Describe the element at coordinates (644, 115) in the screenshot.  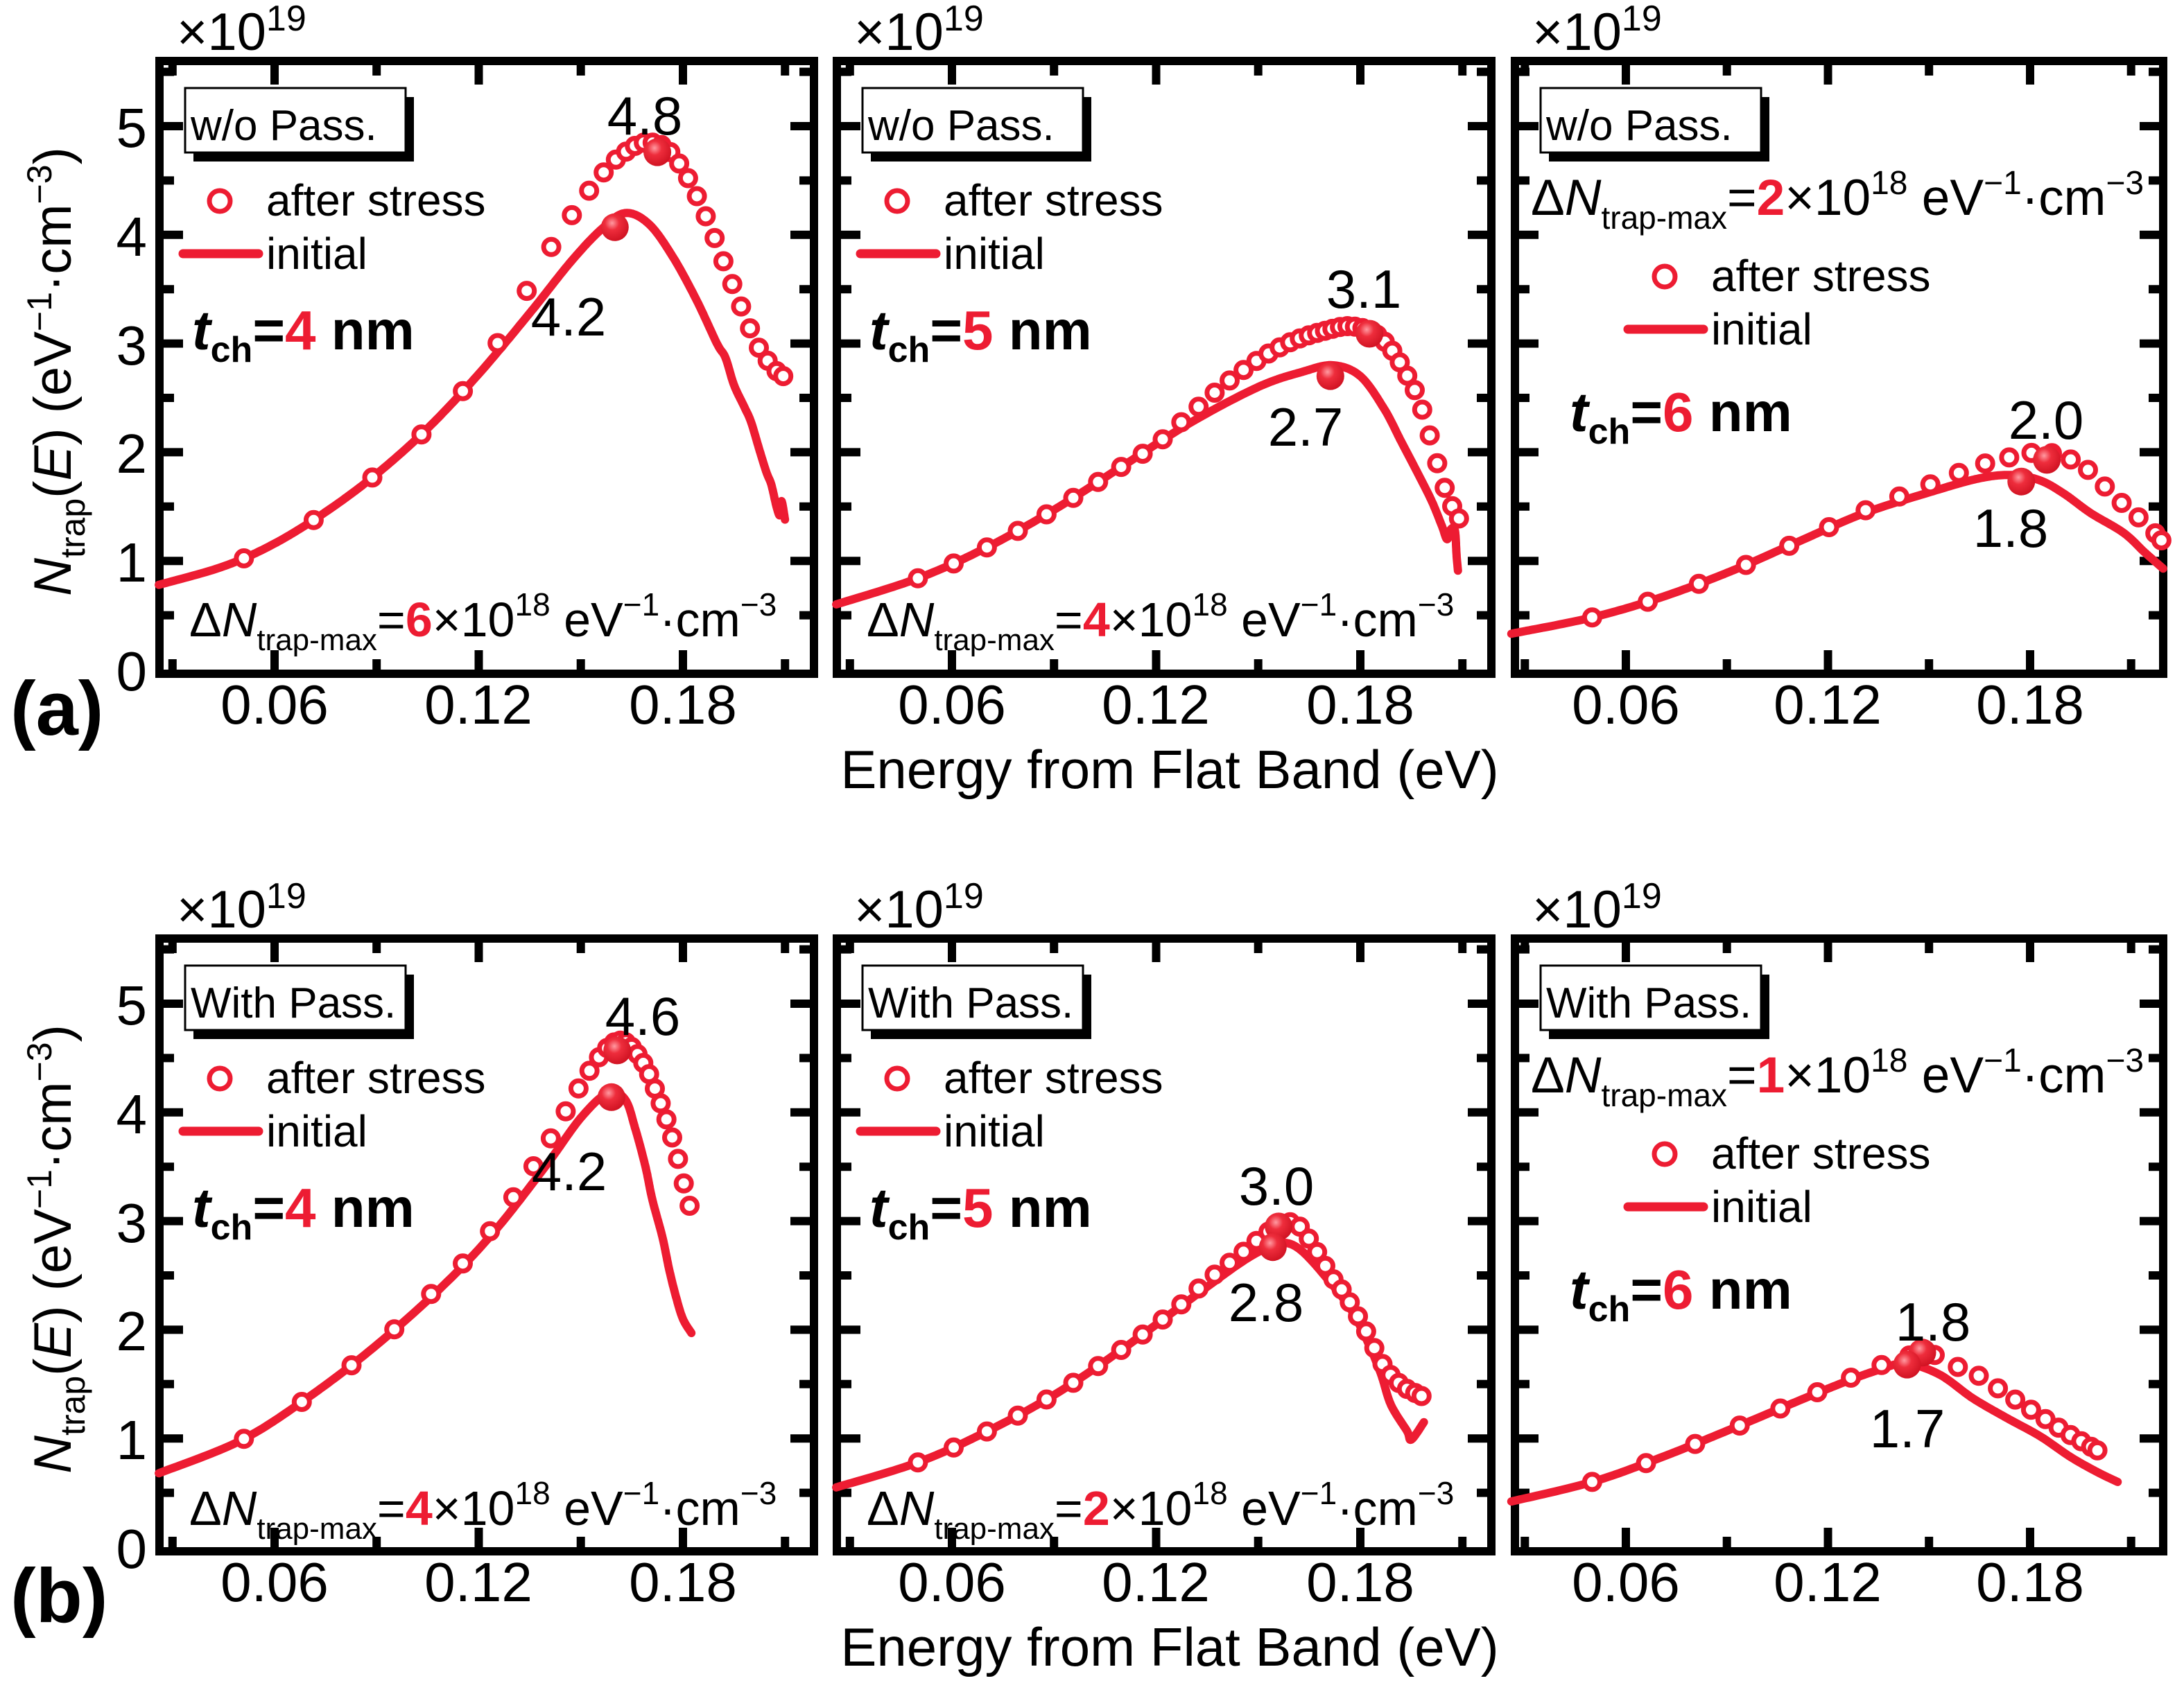
I see `svg-text: 4.8` at that location.